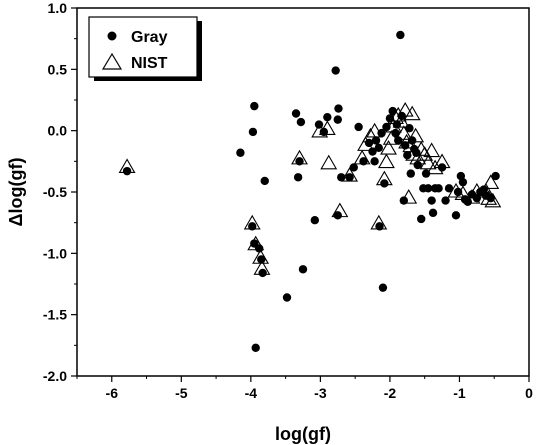 This screenshot has width=536, height=445. What do you see at coordinates (251, 393) in the screenshot?
I see `x-tick-label: -4` at bounding box center [251, 393].